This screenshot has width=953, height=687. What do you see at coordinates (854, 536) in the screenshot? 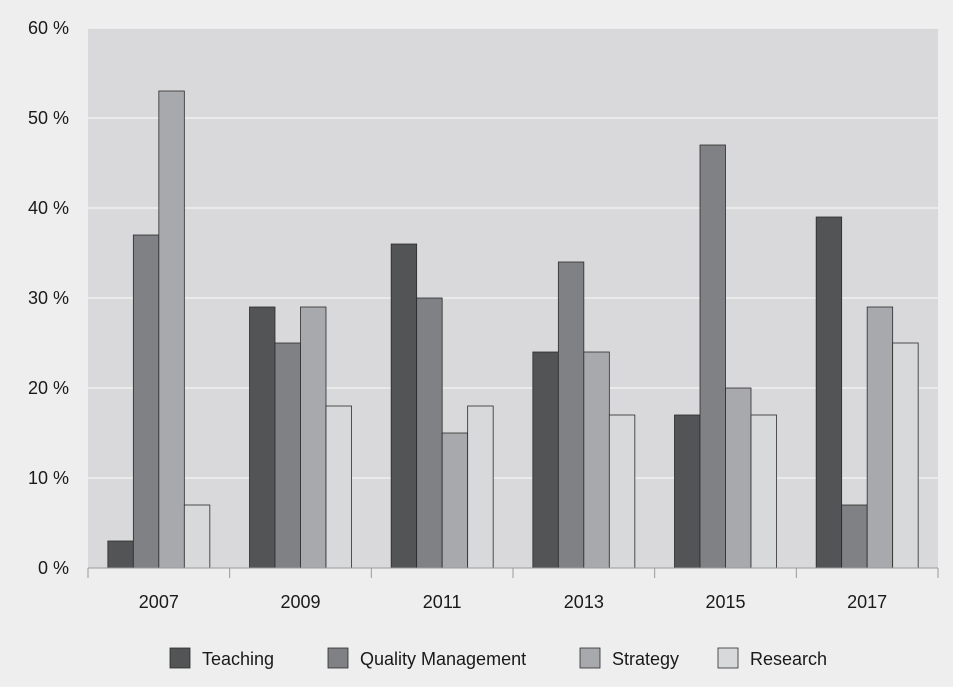
I see `bar-quality-management-2017` at bounding box center [854, 536].